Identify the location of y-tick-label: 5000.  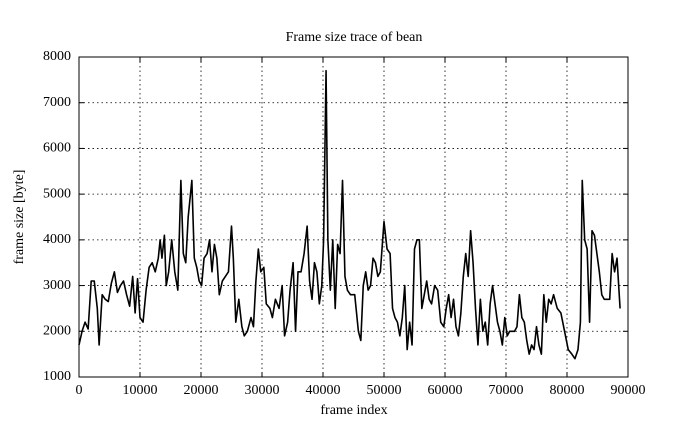
(57, 193).